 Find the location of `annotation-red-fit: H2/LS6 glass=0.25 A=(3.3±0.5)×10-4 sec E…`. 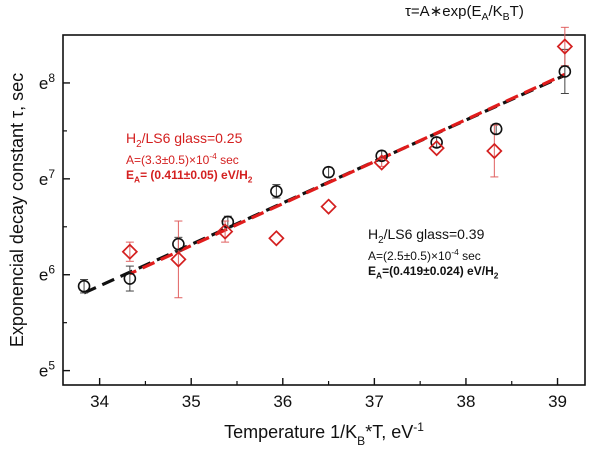

annotation-red-fit: H2/LS6 glass=0.25 A=(3.3±0.5)×10-4 sec E… is located at coordinates (189, 157).